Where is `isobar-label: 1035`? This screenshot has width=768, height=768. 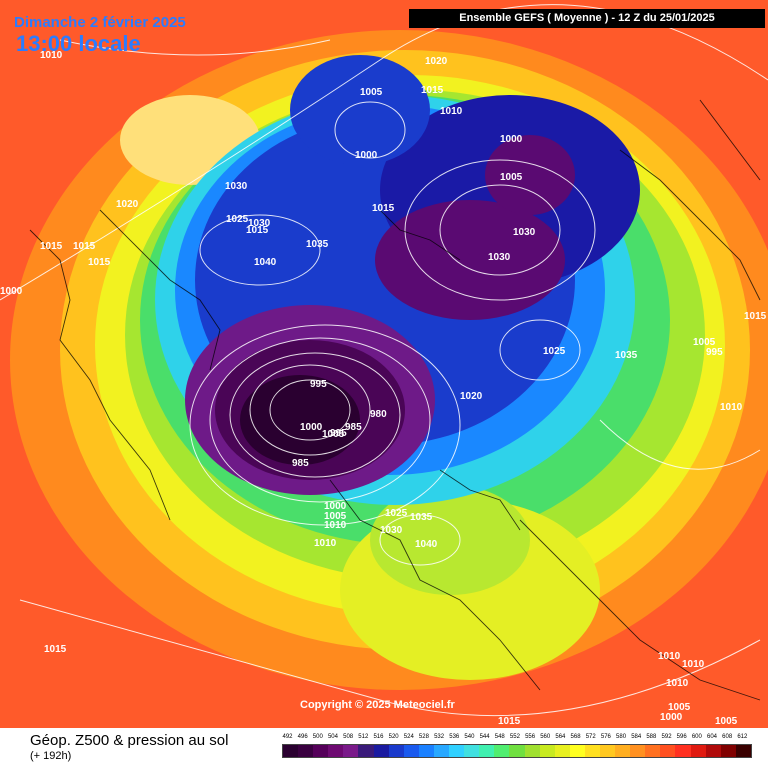
isobar-label: 1035 is located at coordinates (317, 244).